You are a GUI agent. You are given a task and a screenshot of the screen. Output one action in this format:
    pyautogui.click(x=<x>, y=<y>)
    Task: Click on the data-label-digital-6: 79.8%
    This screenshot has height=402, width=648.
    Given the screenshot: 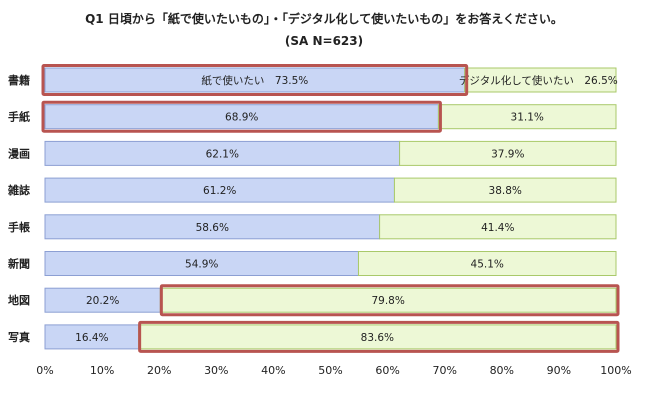 What is the action you would take?
    pyautogui.click(x=387, y=301)
    